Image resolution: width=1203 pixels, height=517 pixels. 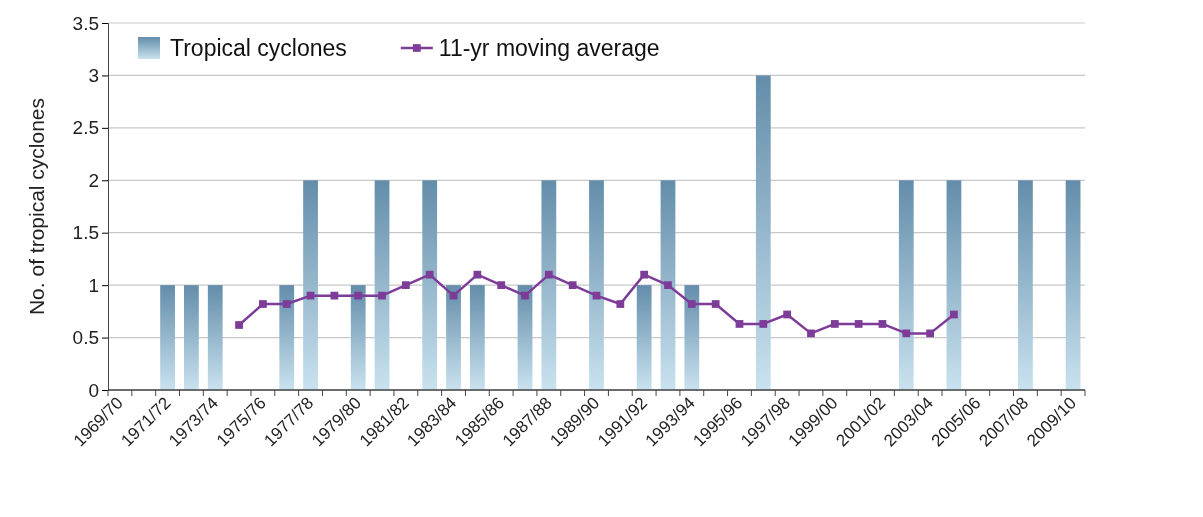 What do you see at coordinates (36, 206) in the screenshot?
I see `y-axis-title: No. of tropical cyclones` at bounding box center [36, 206].